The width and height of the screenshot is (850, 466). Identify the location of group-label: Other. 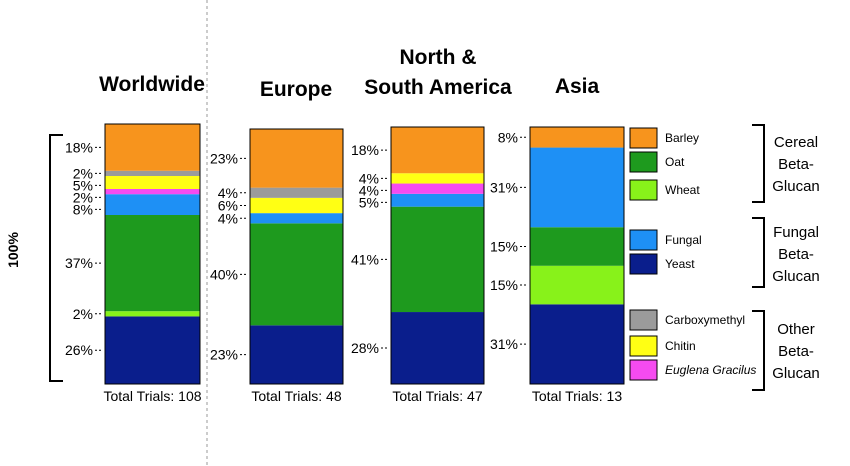
(796, 329).